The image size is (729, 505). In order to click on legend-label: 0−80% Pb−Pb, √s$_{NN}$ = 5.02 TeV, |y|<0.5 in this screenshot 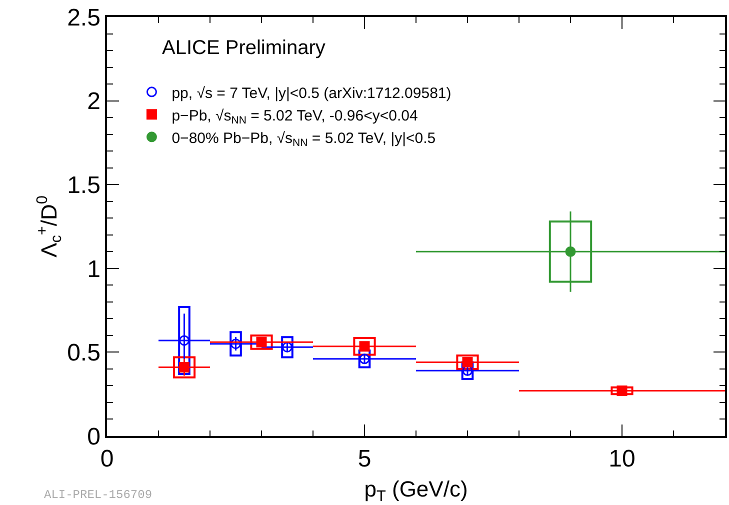, I will do `click(304, 139)`.